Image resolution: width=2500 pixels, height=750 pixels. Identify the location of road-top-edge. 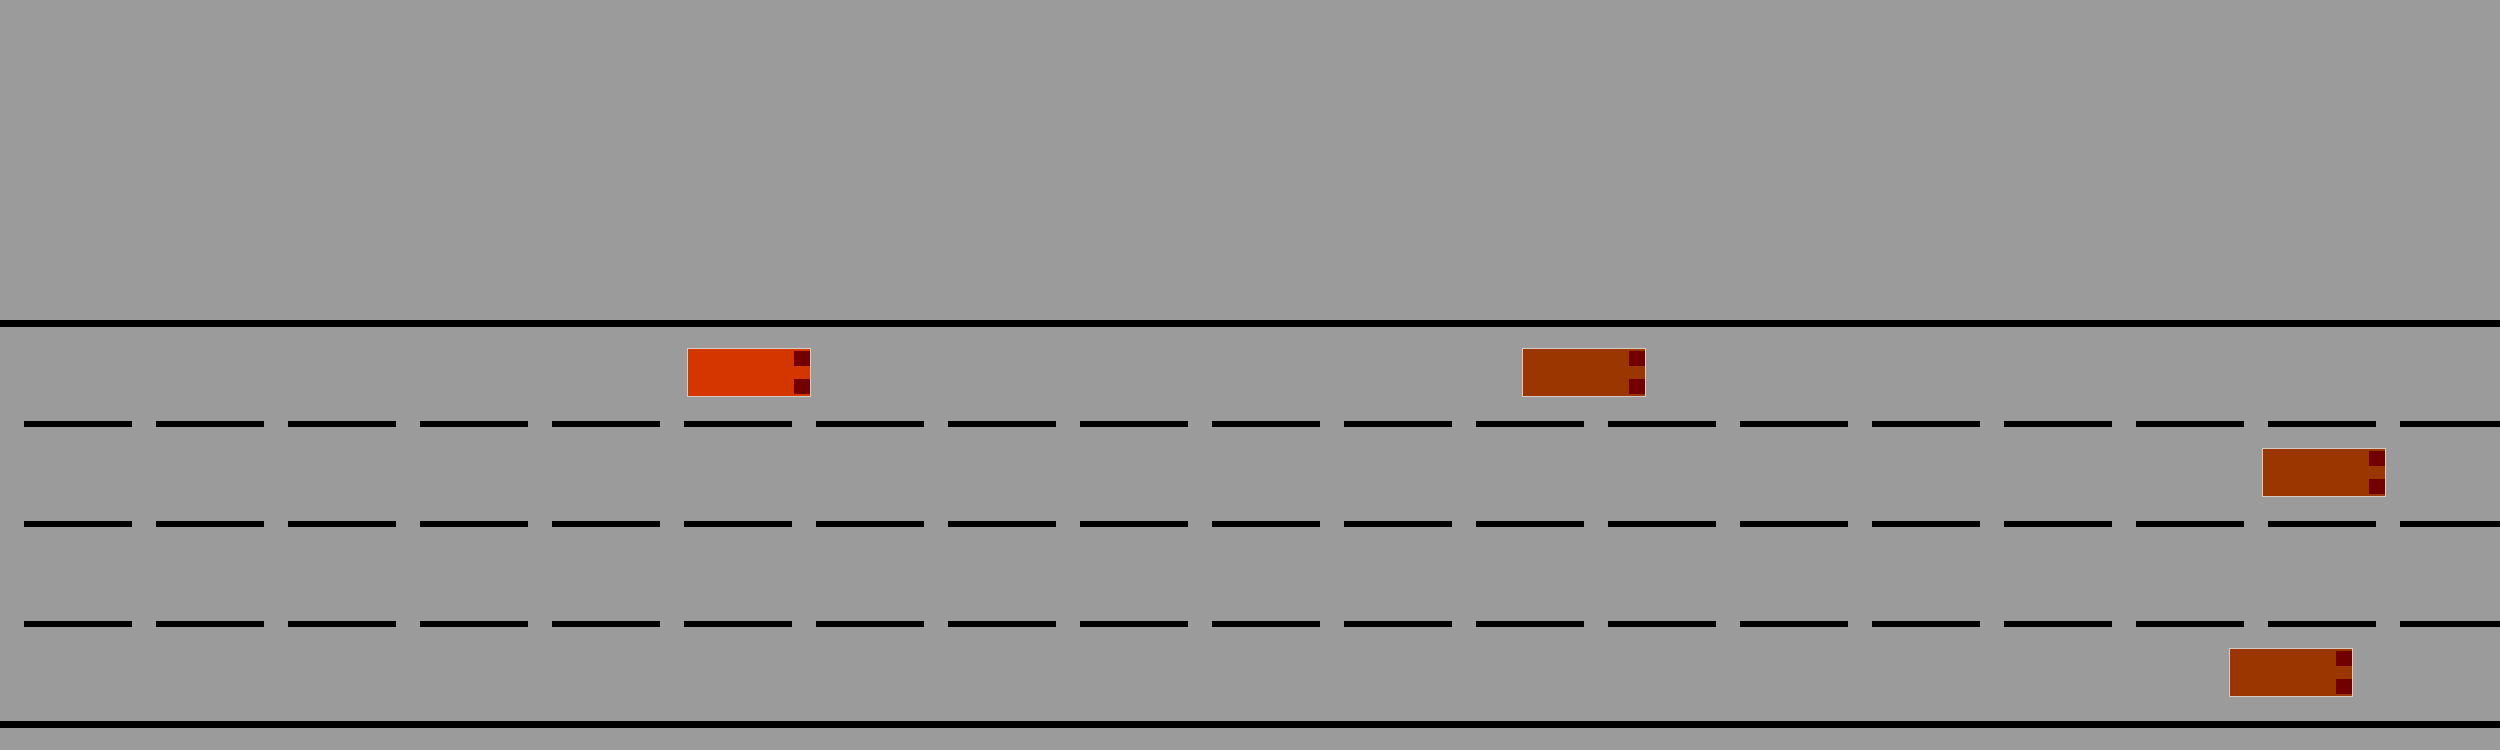
(1250, 323).